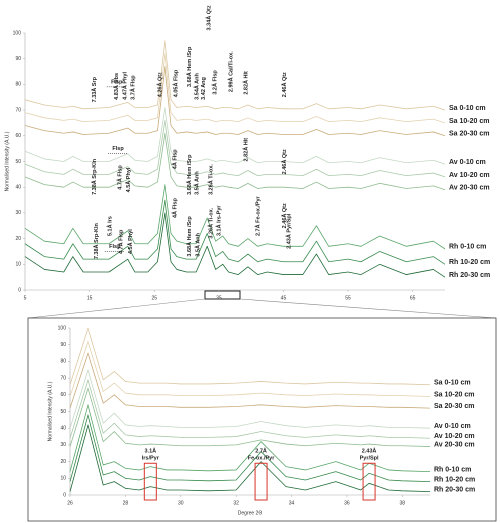  Describe the element at coordinates (151, 459) in the screenshot. I see `highlight-label: Irs/Pyr` at that location.